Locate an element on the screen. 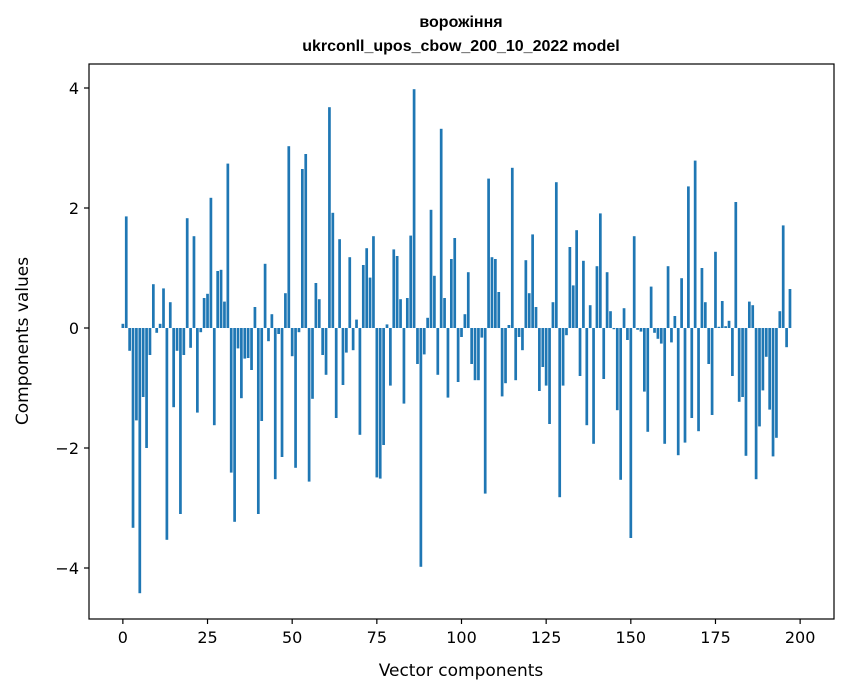 This screenshot has height=700, width=847. x-tick-label: 175 is located at coordinates (715, 637).